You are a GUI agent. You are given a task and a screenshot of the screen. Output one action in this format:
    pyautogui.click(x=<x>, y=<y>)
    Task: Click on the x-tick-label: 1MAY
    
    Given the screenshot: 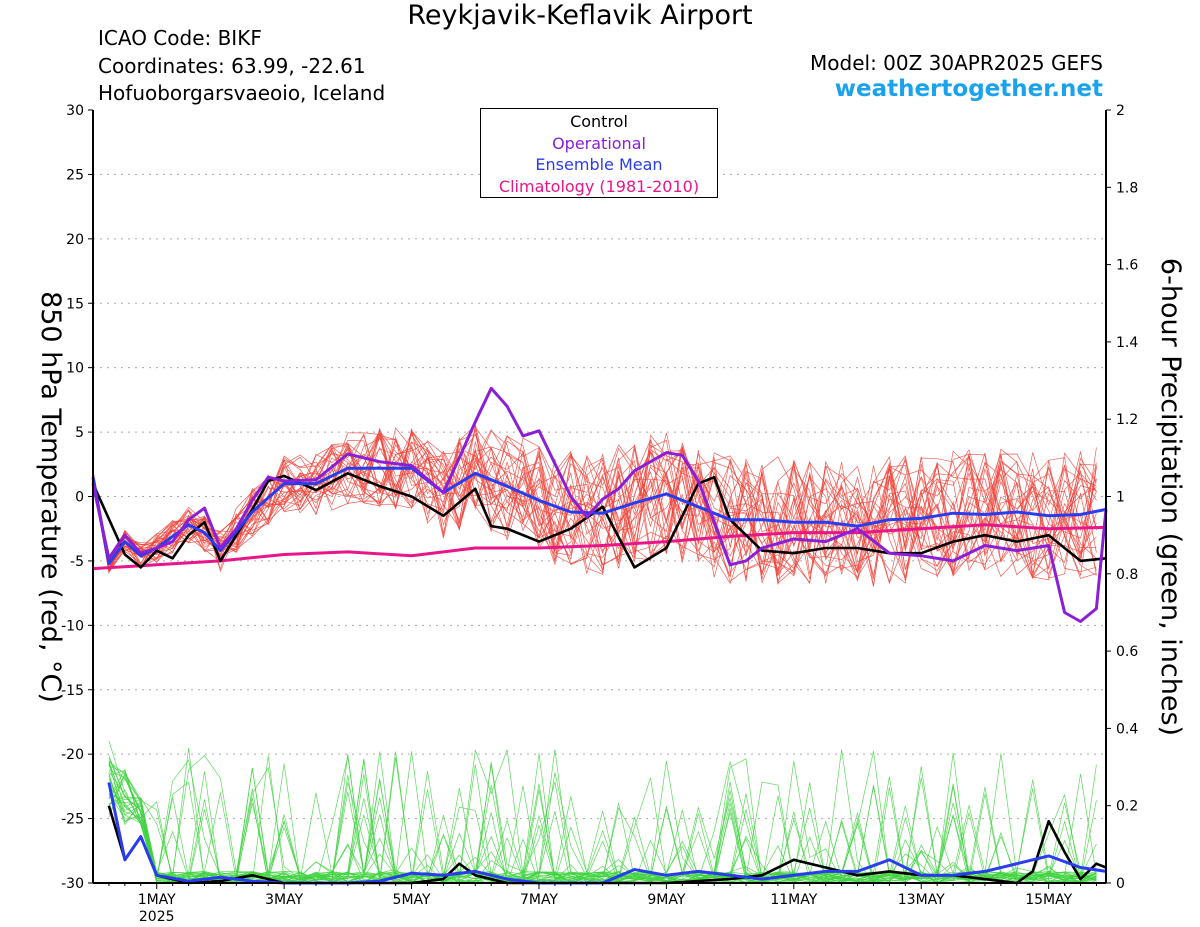 What is the action you would take?
    pyautogui.click(x=157, y=900)
    